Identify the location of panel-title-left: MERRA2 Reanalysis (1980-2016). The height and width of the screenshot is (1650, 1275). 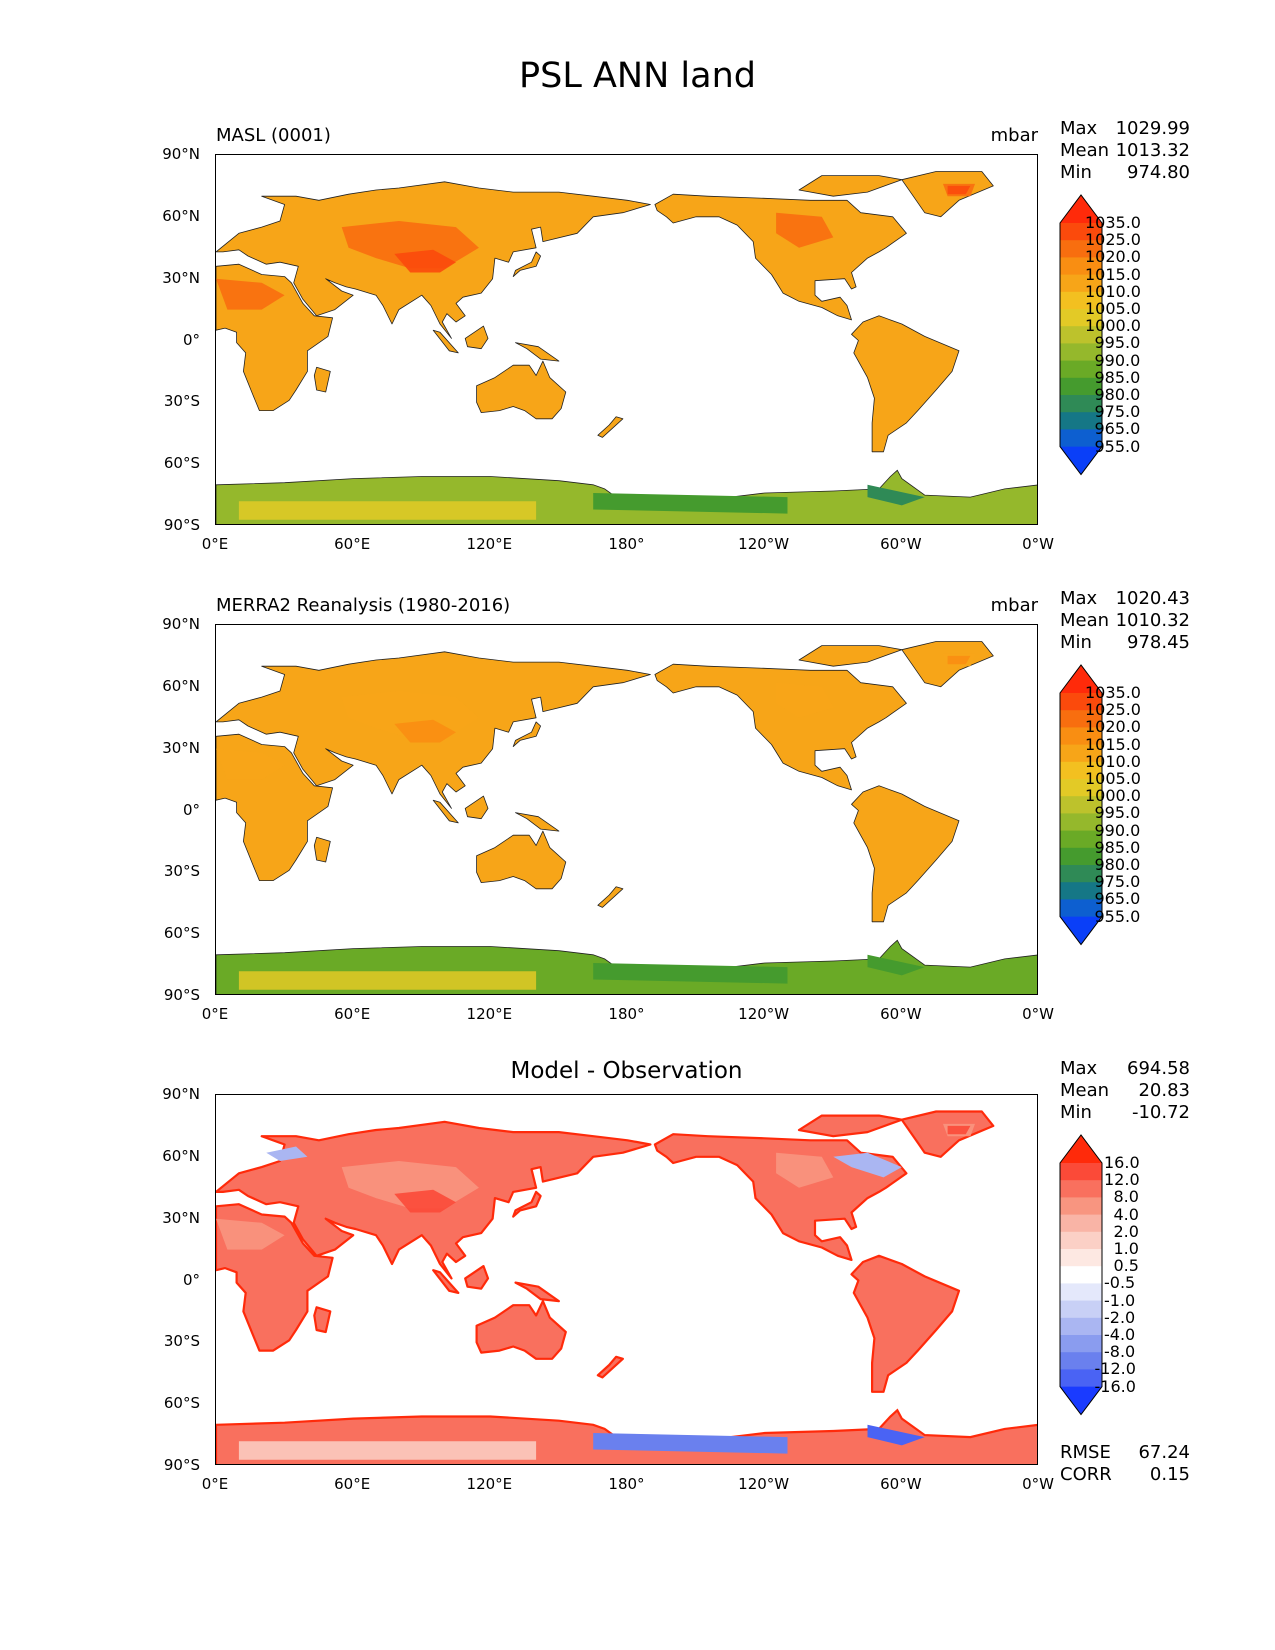
(363, 605).